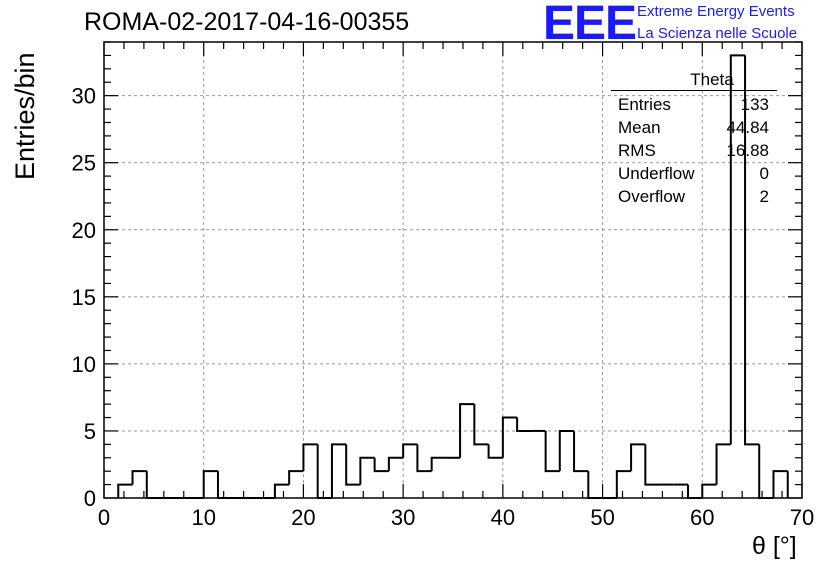  I want to click on x-tick-label: 60, so click(702, 517).